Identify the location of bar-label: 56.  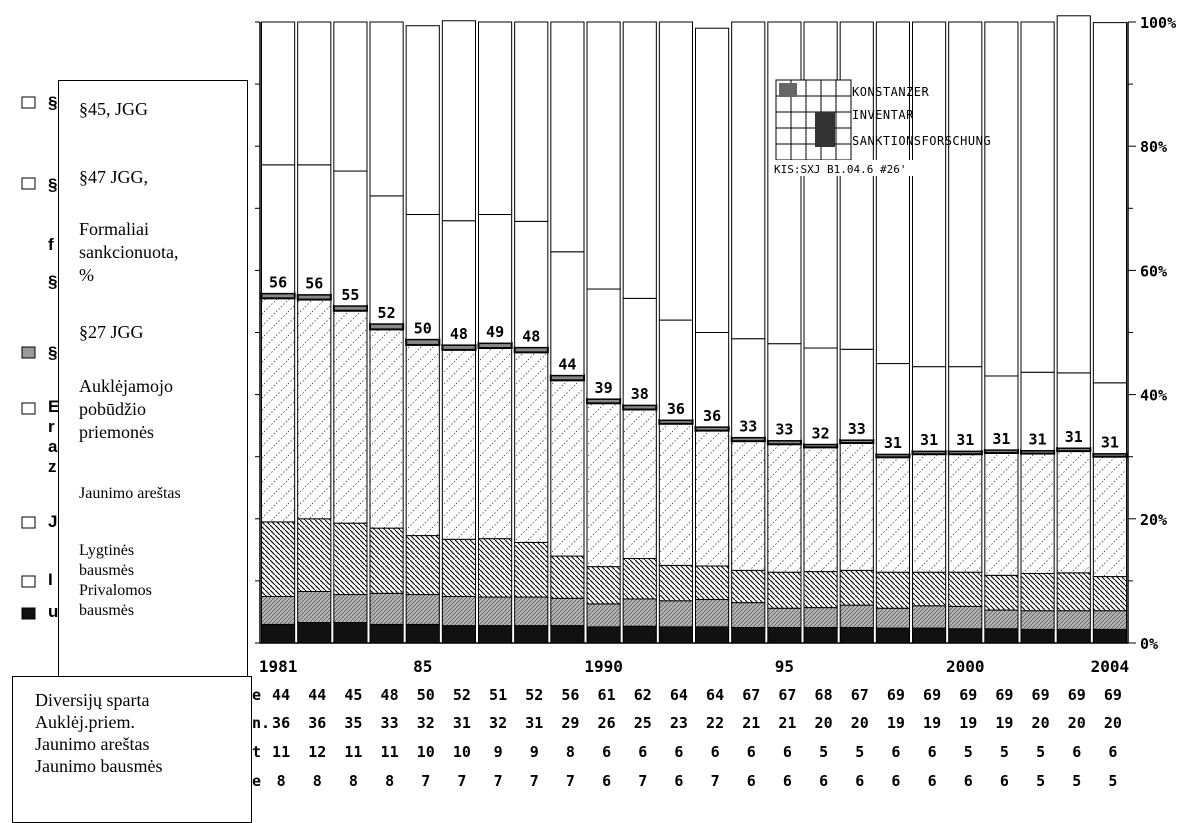
(278, 282).